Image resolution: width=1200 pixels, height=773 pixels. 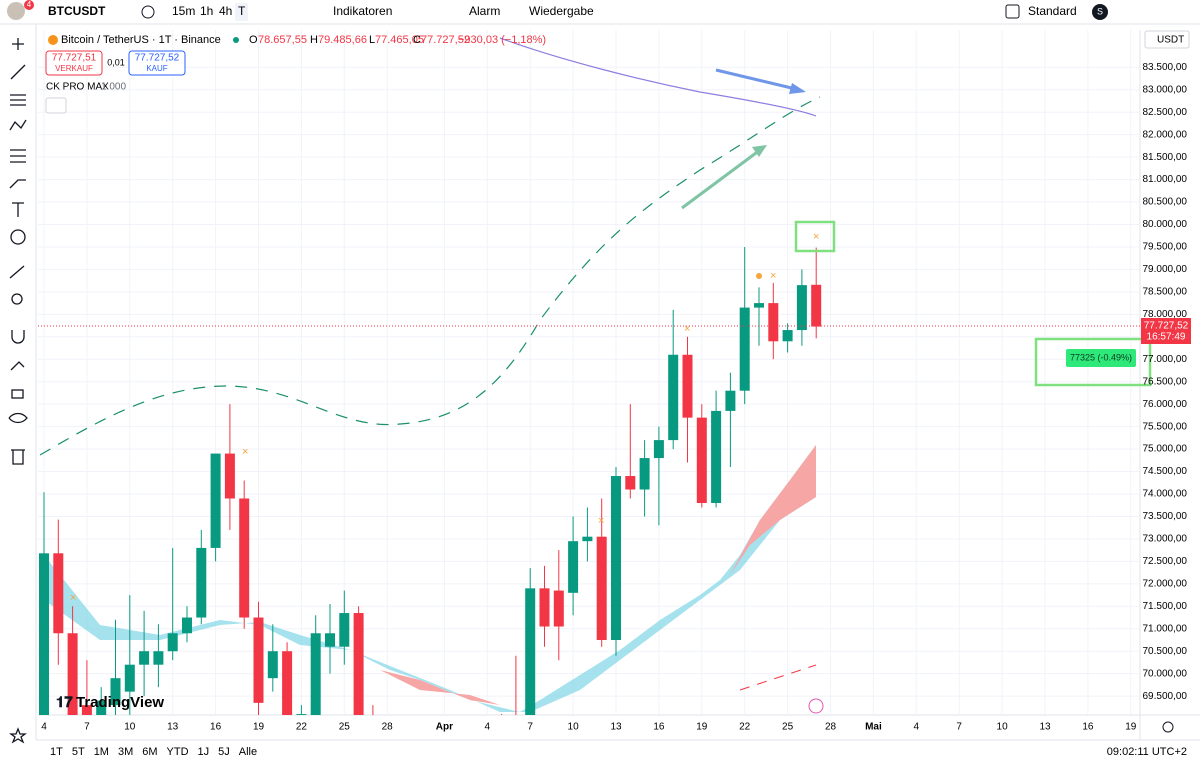 What do you see at coordinates (156, 68) in the screenshot?
I see `buy-label: KAUF` at bounding box center [156, 68].